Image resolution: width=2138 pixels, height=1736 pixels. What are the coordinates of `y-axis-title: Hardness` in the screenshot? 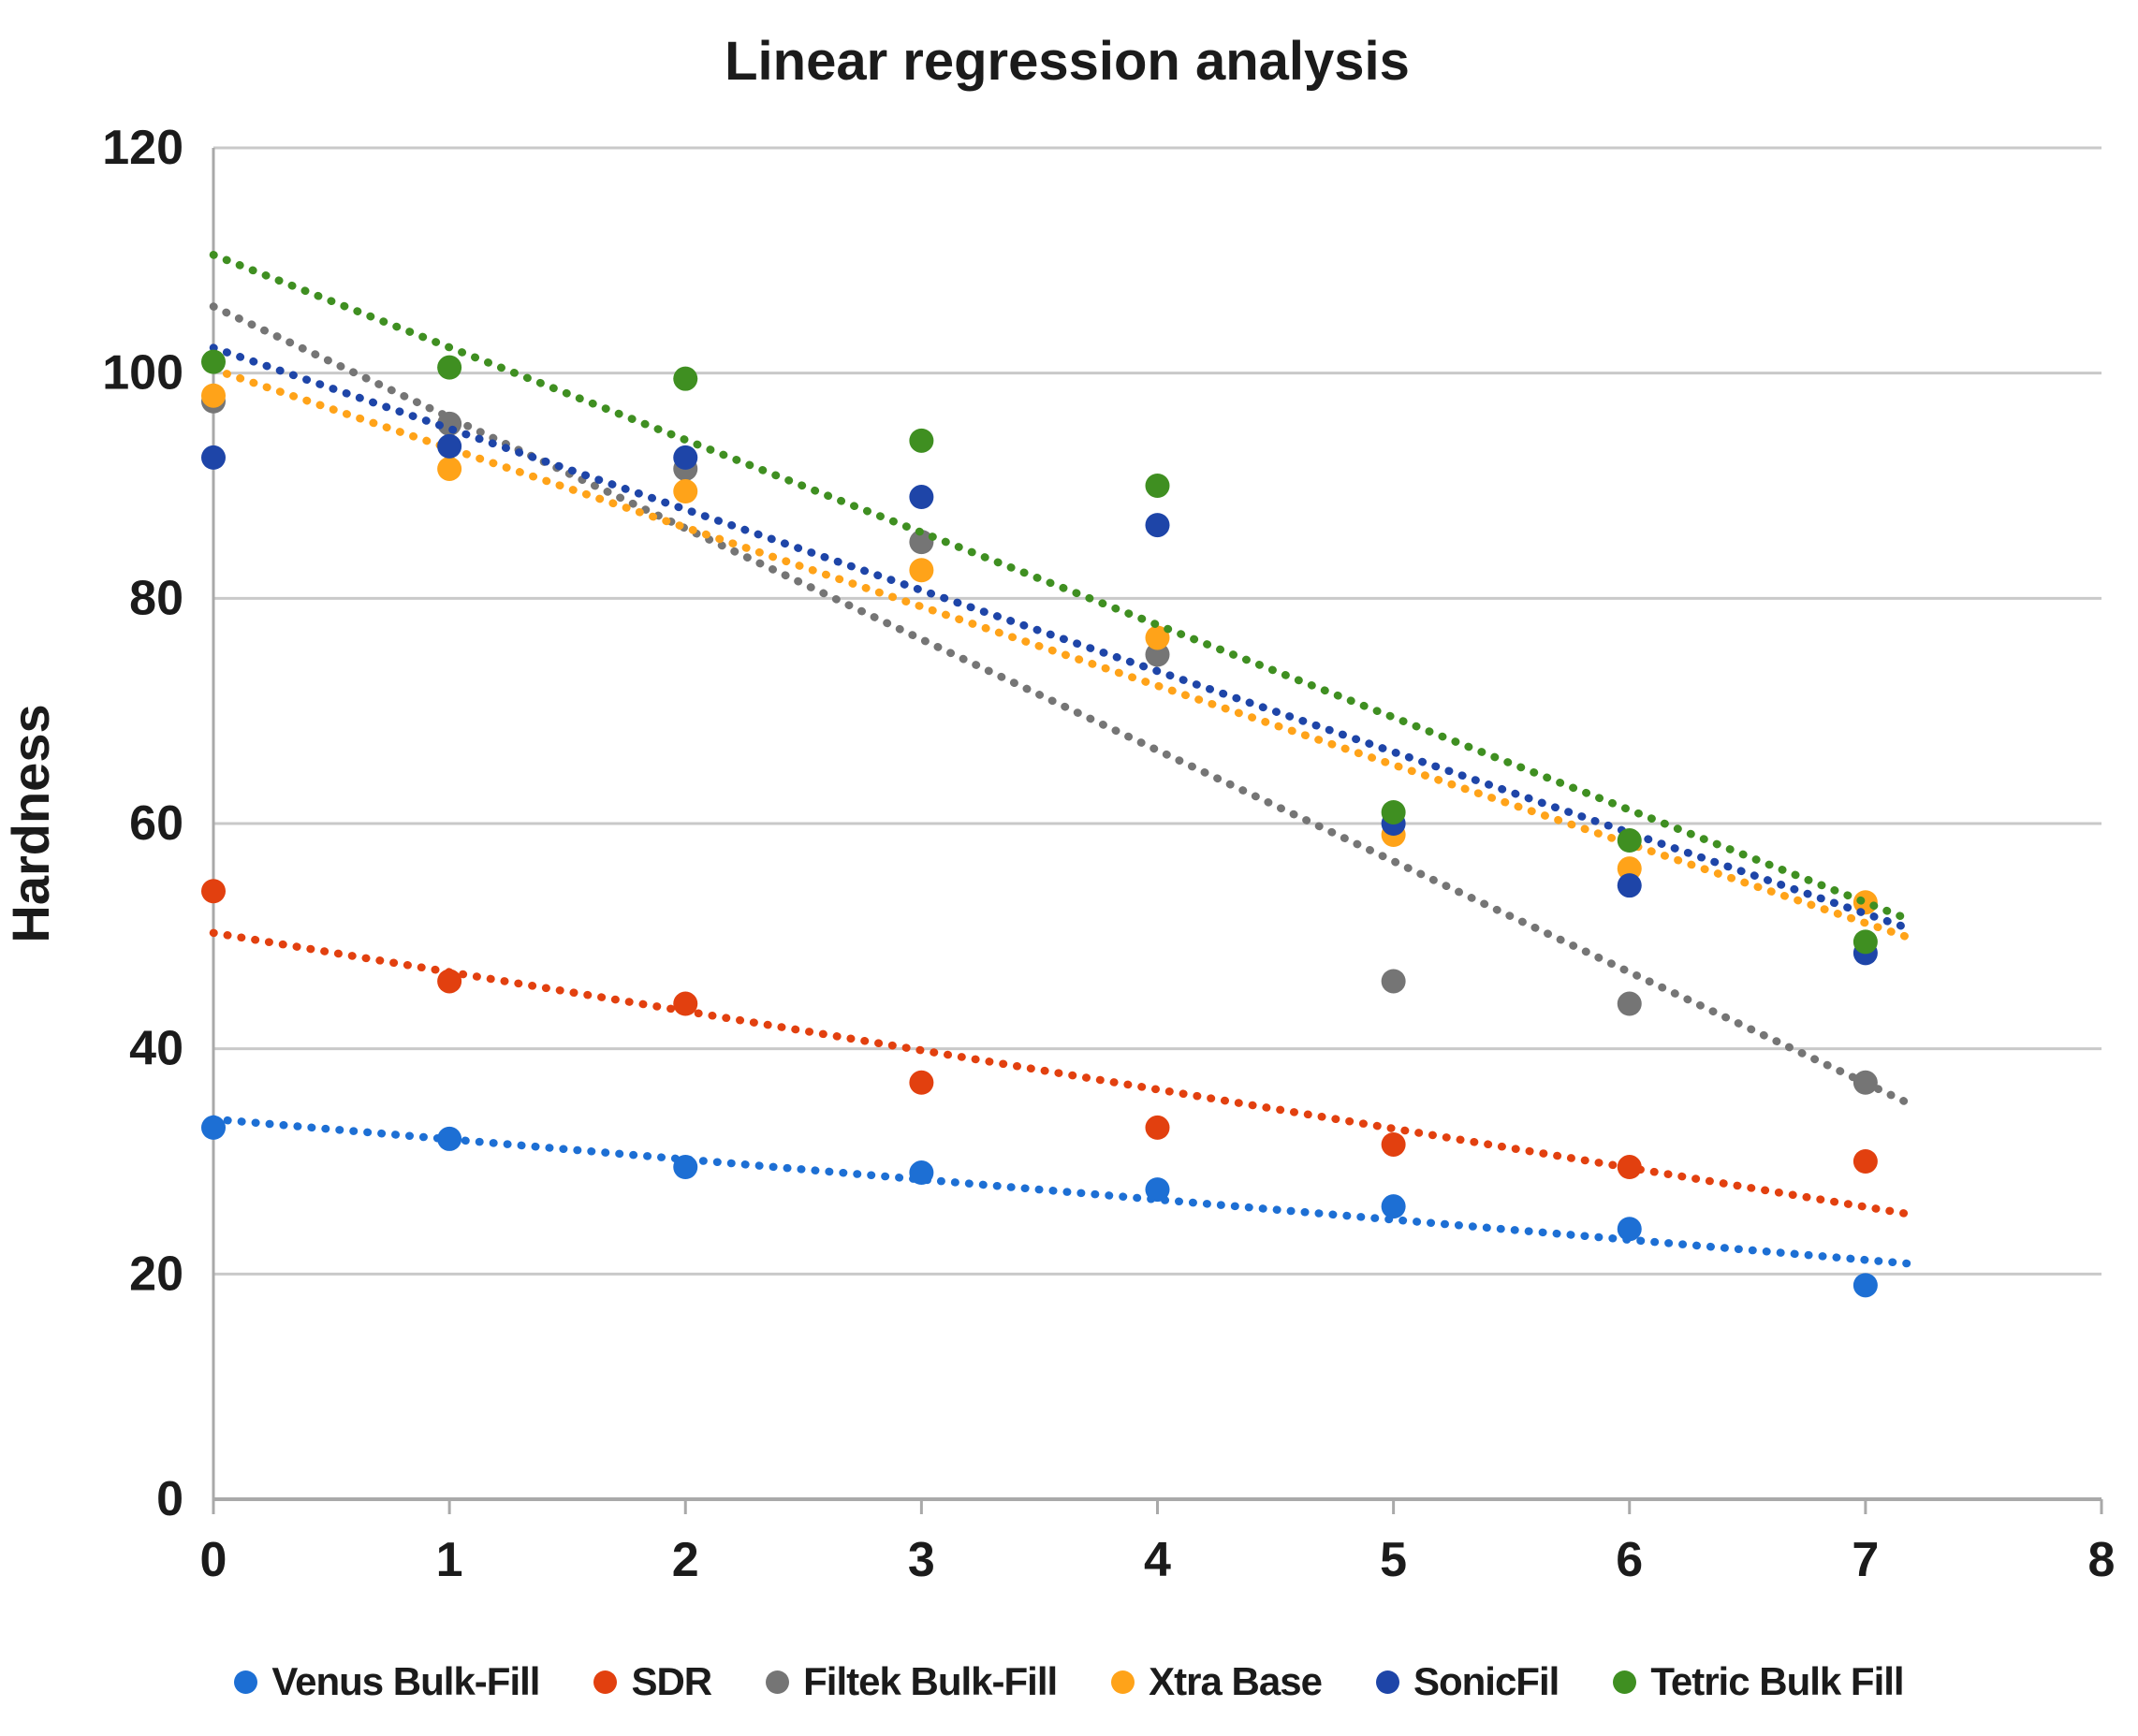 It's located at (31, 823).